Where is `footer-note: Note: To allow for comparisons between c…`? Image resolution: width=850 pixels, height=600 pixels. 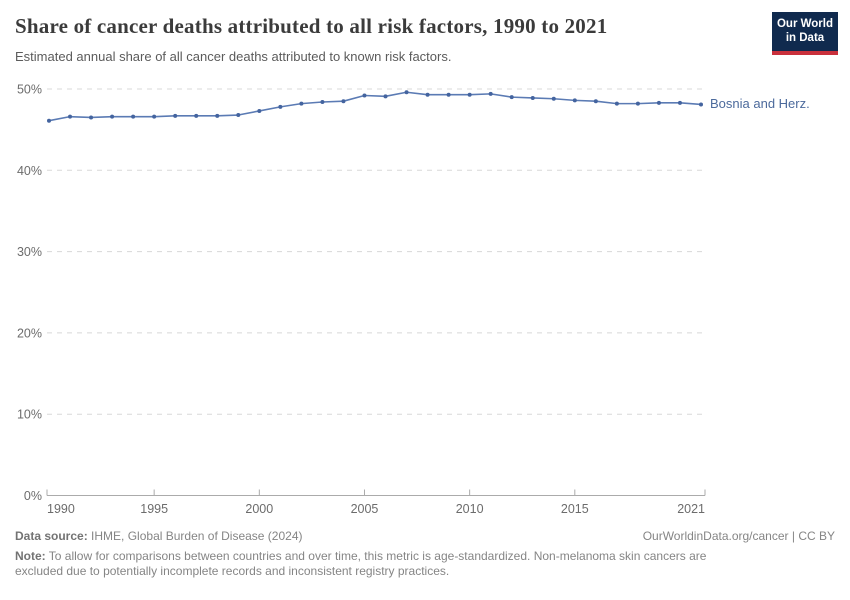
footer-note: Note: To allow for comparisons between c… is located at coordinates (371, 564).